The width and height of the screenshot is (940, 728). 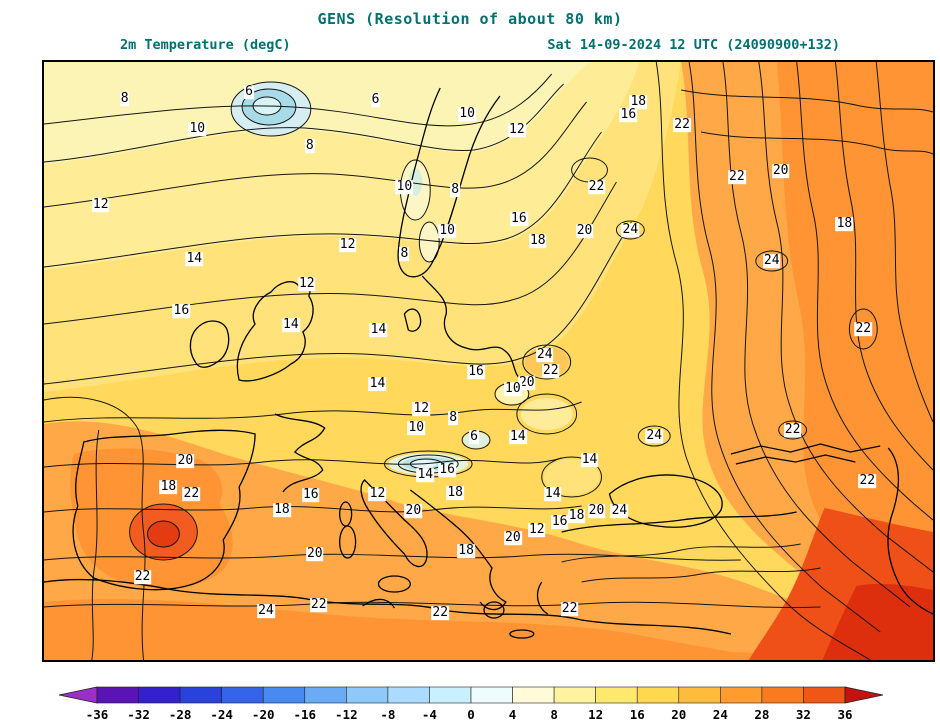 I want to click on colorbar-tick-label: 4, so click(x=513, y=714).